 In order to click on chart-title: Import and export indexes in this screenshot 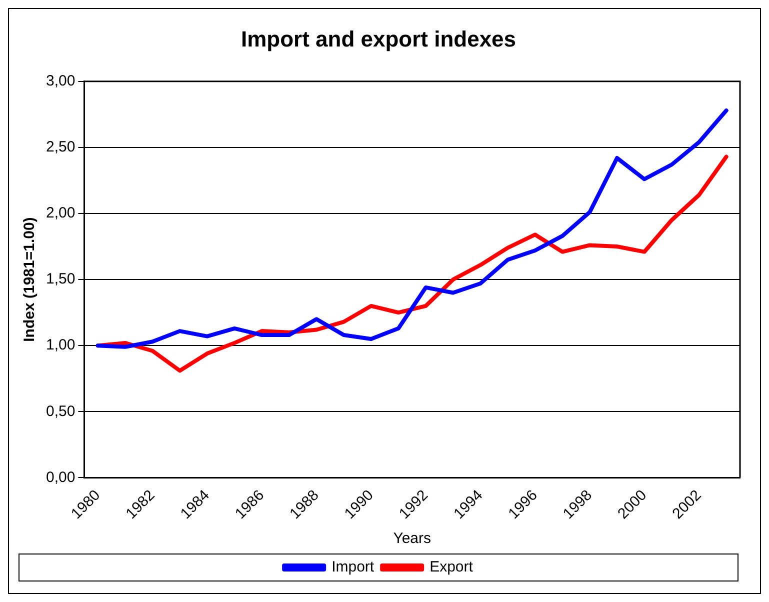, I will do `click(378, 39)`.